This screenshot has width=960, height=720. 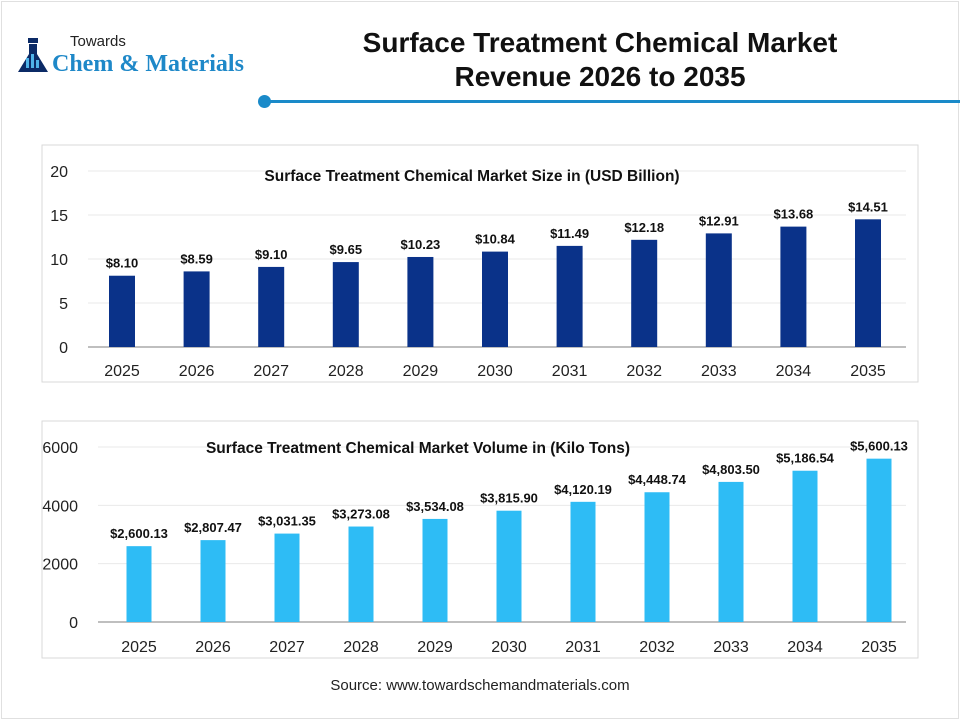 What do you see at coordinates (287, 521) in the screenshot?
I see `data-label: $3,031.35` at bounding box center [287, 521].